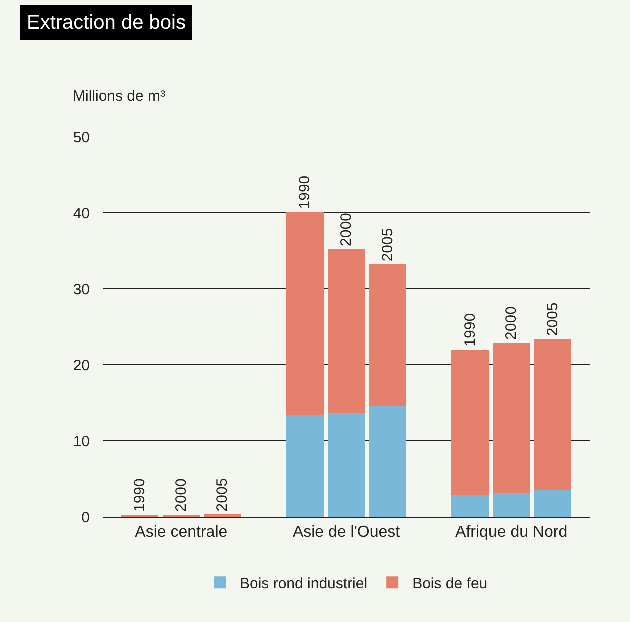 This screenshot has width=630, height=622. I want to click on y-tick-label: 40, so click(81, 213).